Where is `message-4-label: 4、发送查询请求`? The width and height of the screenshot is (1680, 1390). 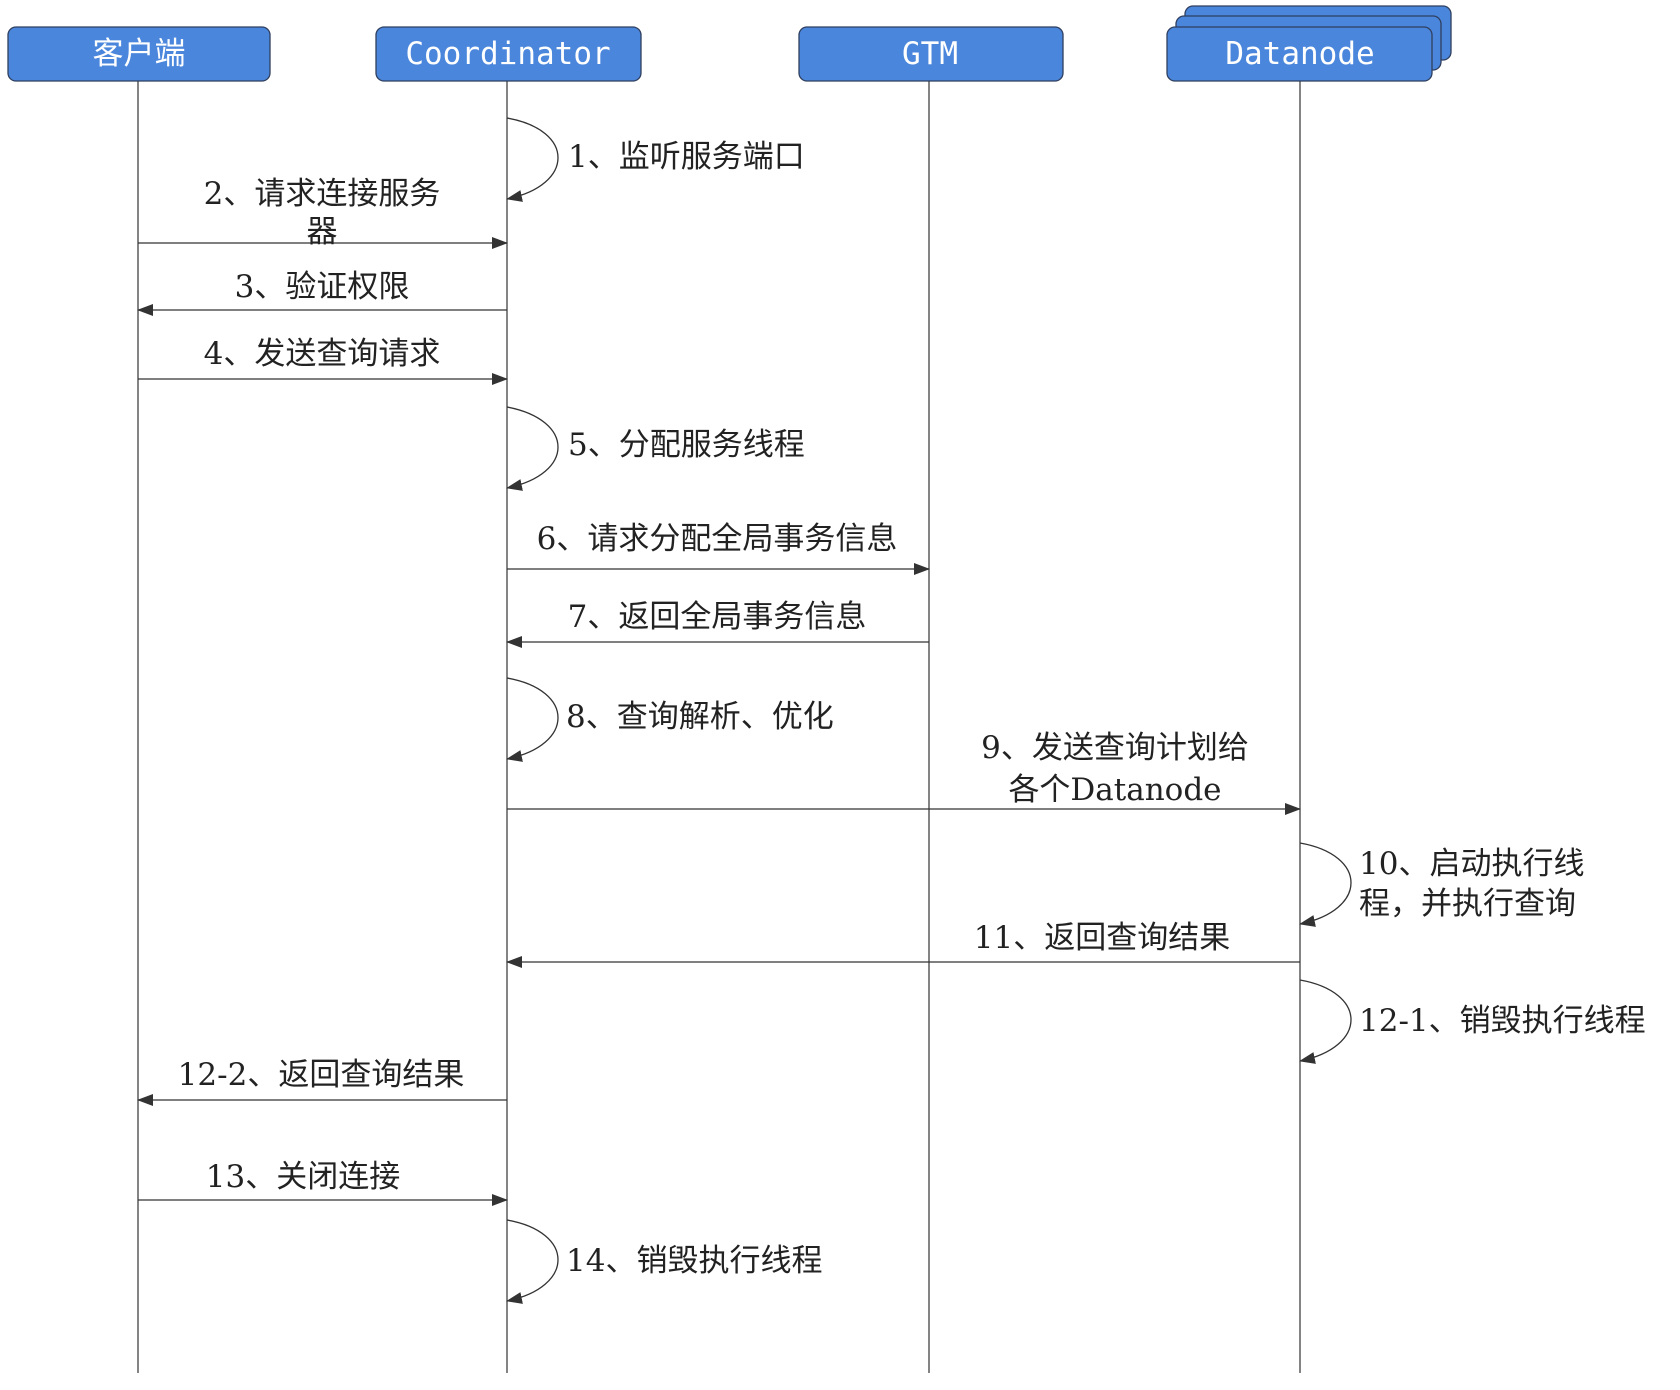
message-4-label: 4、发送查询请求 is located at coordinates (322, 354).